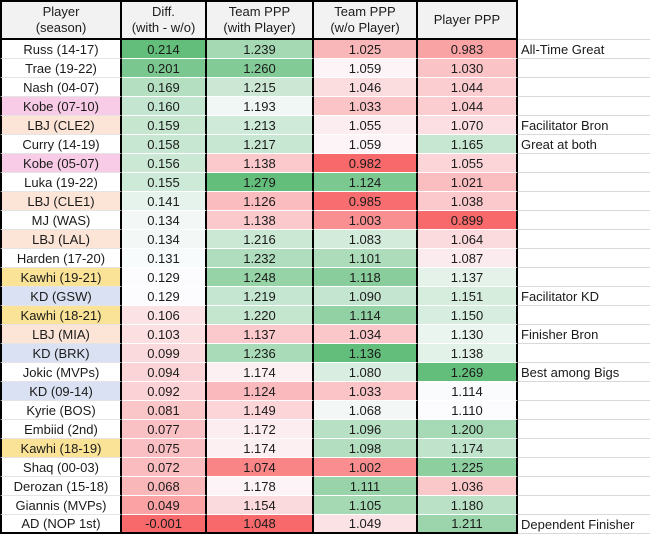  Describe the element at coordinates (468, 391) in the screenshot. I see `player-ppp-cell: 1.114` at that location.